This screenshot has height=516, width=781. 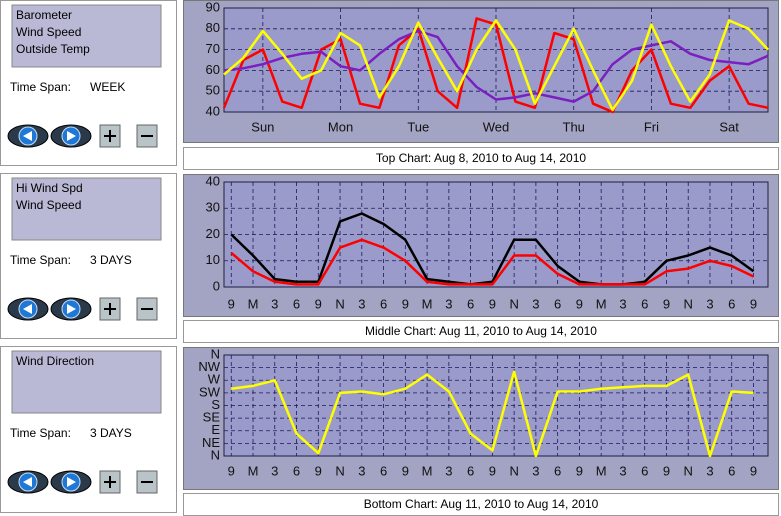 I want to click on y-tick-label: SE, so click(x=212, y=417).